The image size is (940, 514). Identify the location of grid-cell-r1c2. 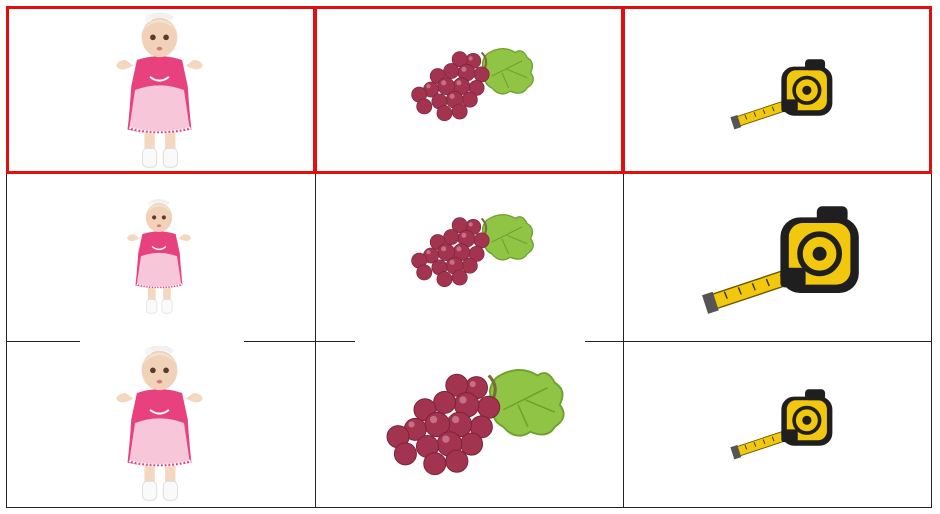
(469, 89).